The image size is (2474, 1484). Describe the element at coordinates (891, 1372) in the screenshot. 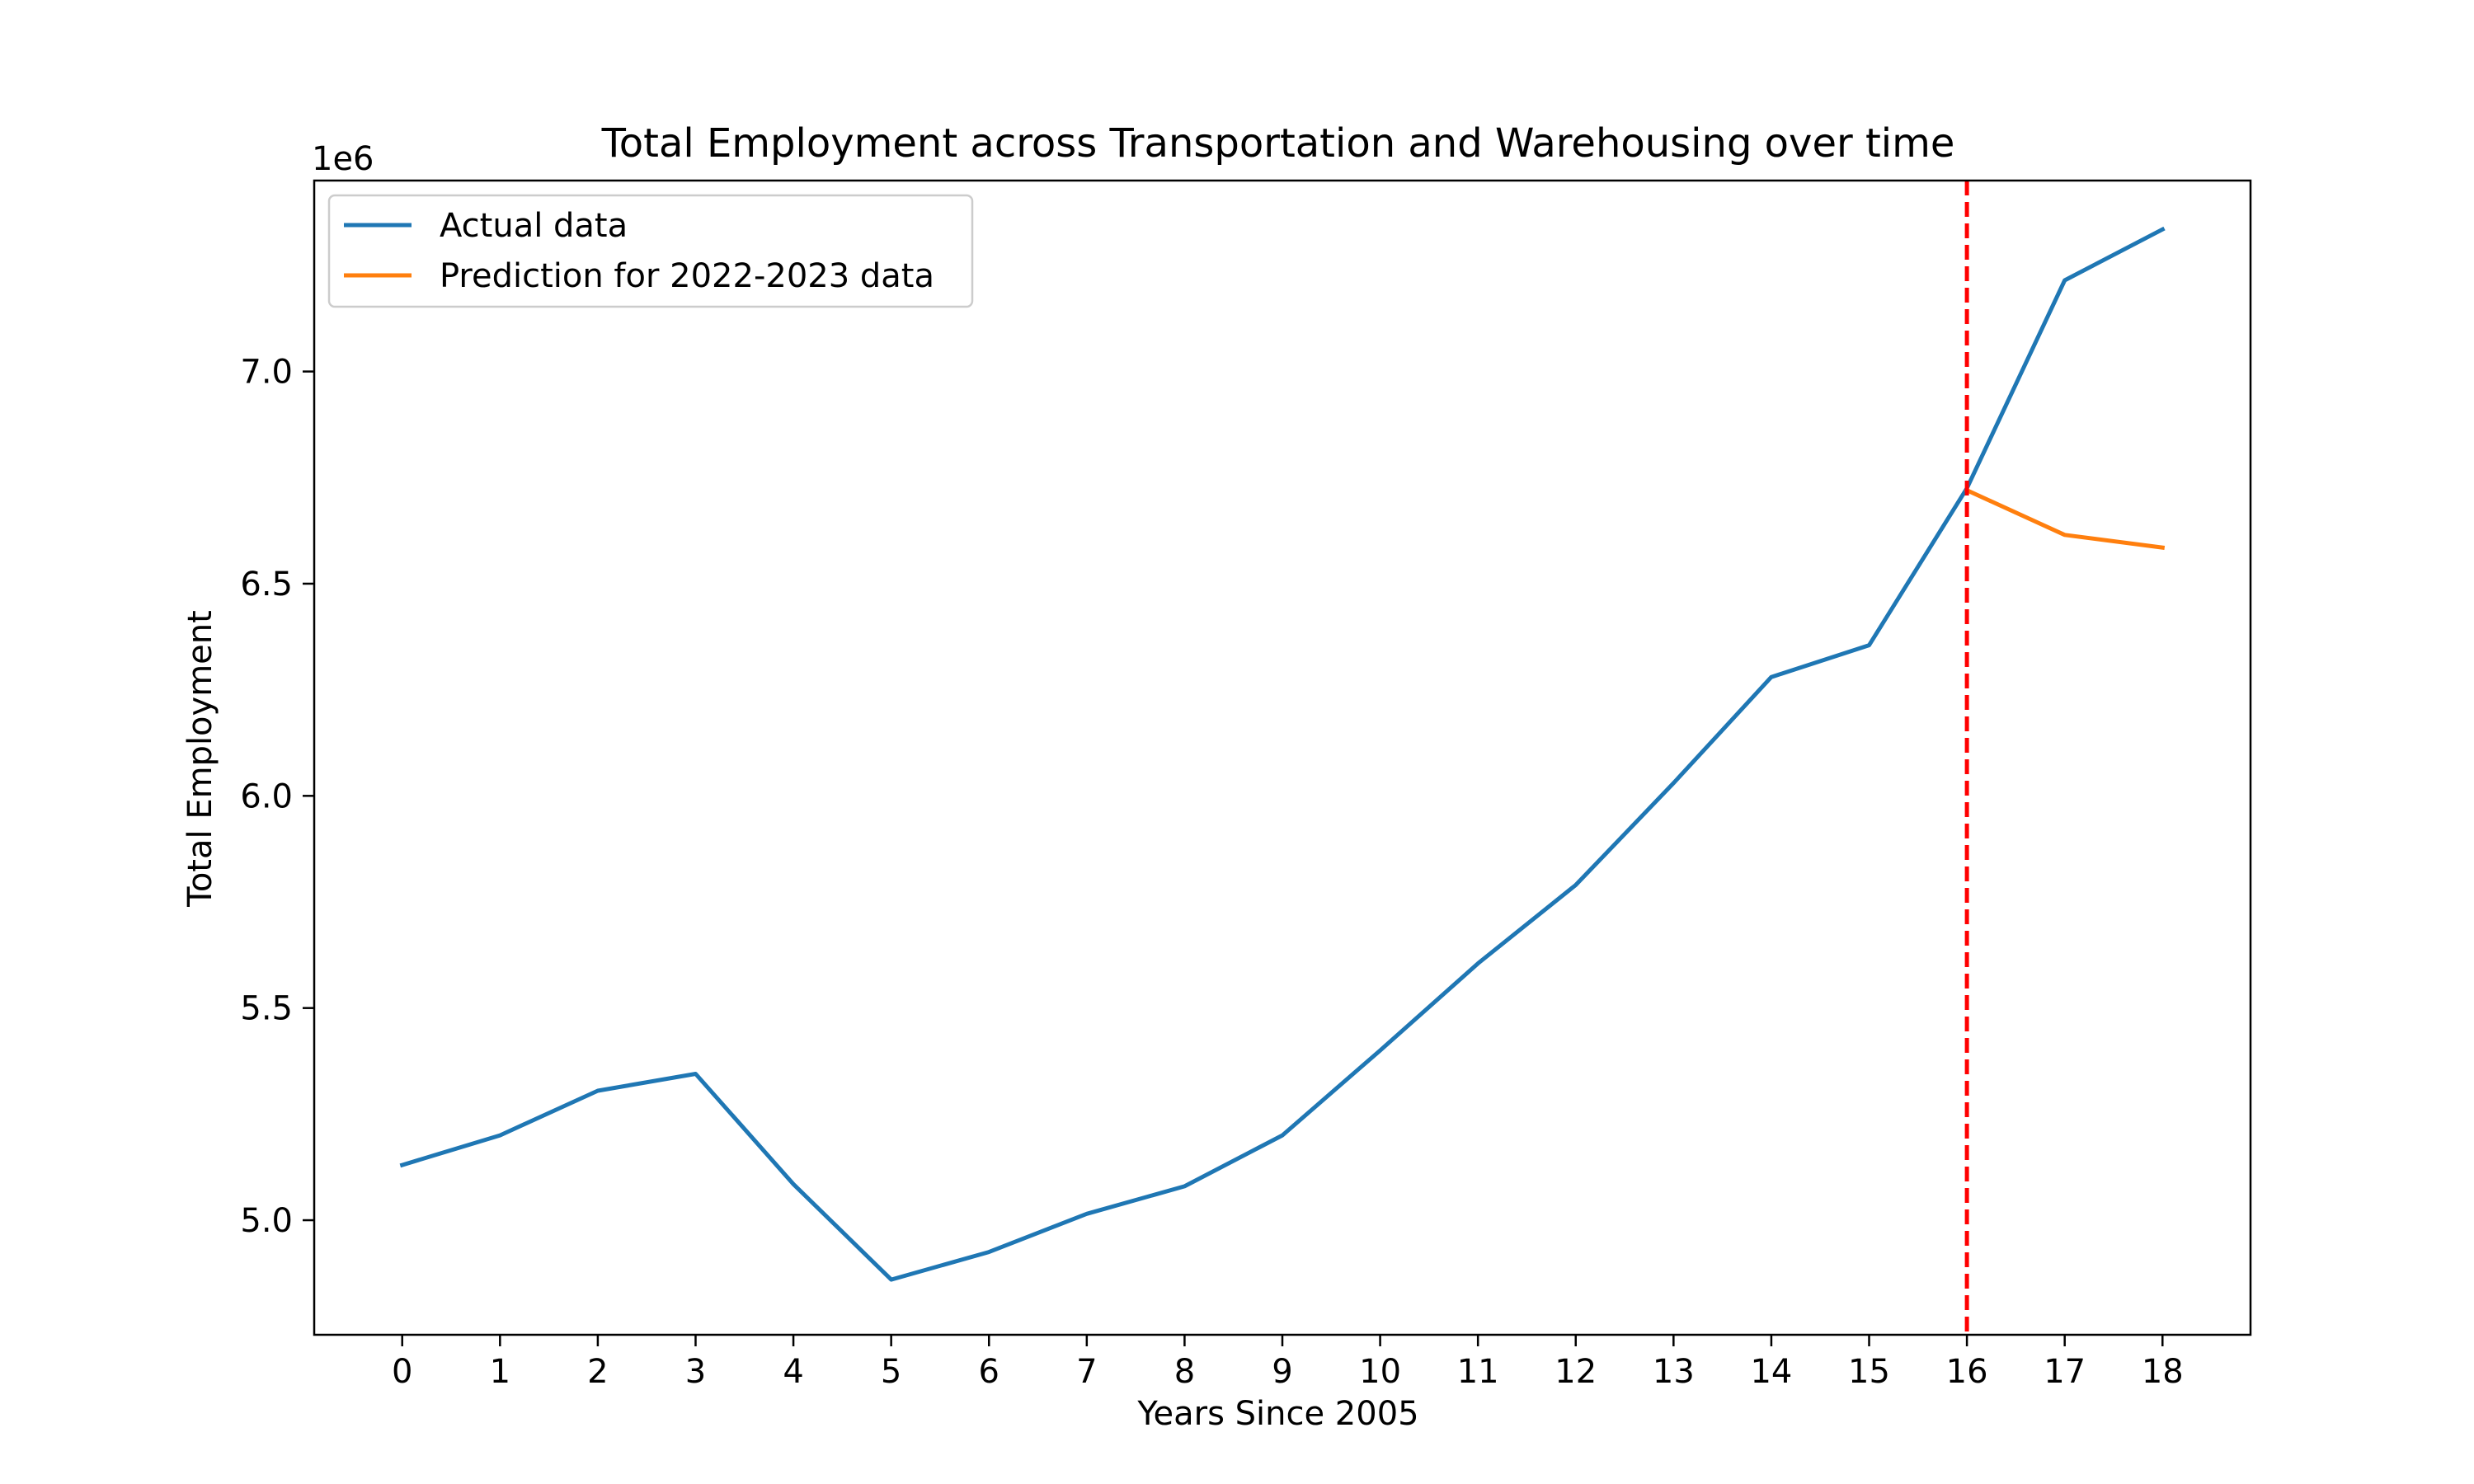

I see `x-tick-label: 5` at that location.